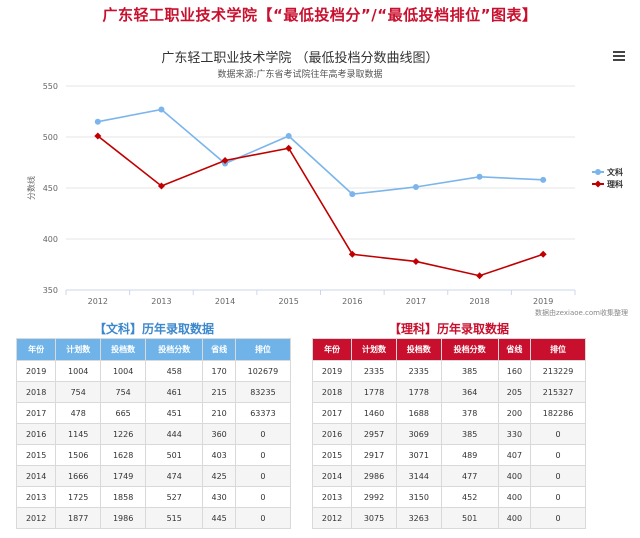  What do you see at coordinates (219, 434) in the screenshot?
I see `table-cell: 360` at bounding box center [219, 434].